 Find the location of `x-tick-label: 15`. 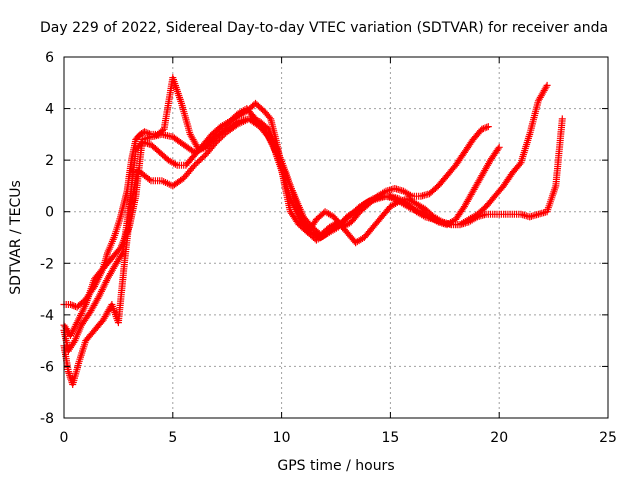

x-tick-label: 15 is located at coordinates (390, 438).